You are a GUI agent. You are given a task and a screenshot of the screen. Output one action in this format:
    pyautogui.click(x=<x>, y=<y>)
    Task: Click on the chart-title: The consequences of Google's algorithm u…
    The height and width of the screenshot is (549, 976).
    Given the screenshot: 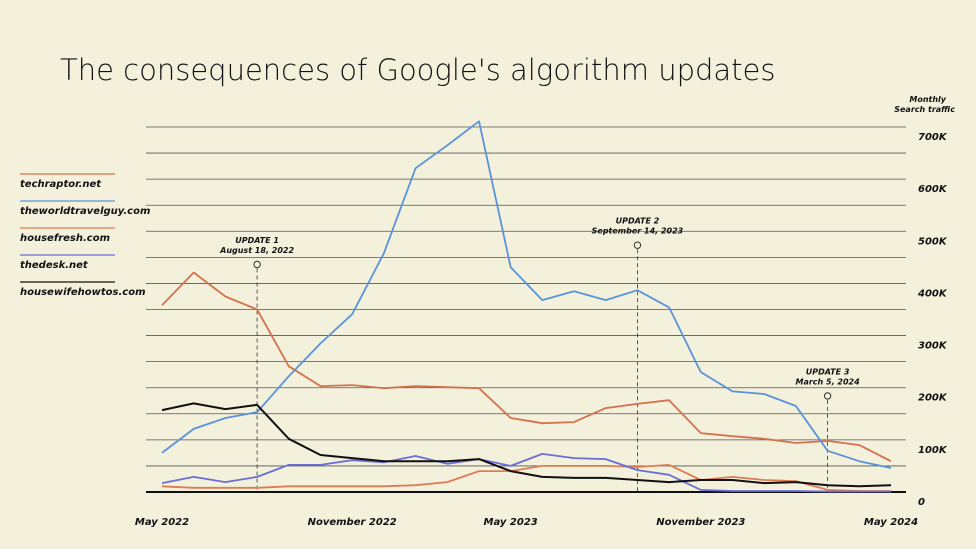 What is the action you would take?
    pyautogui.click(x=417, y=70)
    